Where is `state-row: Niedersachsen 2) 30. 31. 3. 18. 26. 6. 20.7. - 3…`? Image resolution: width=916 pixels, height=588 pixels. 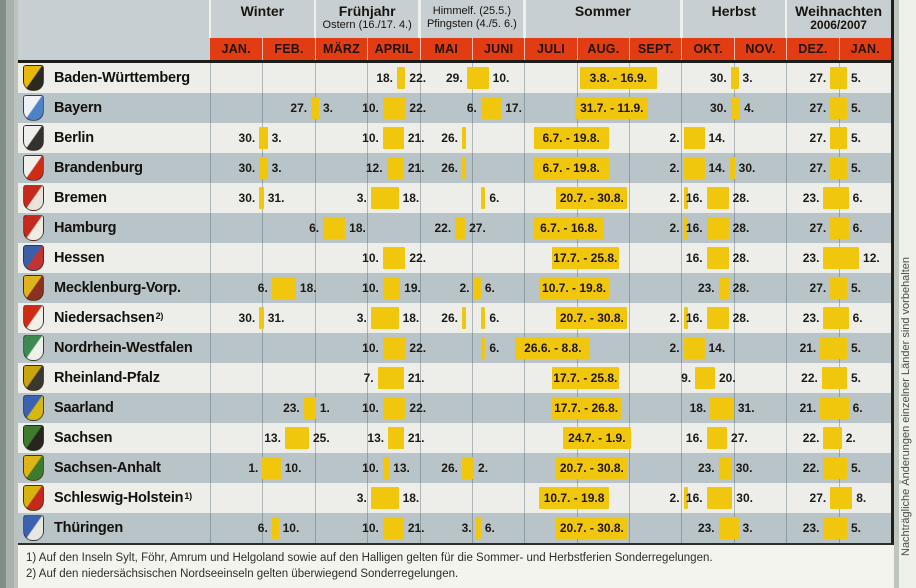 state-row: Niedersachsen 2) 30. 31. 3. 18. 26. 6. 20.7. - 3… is located at coordinates (454, 318).